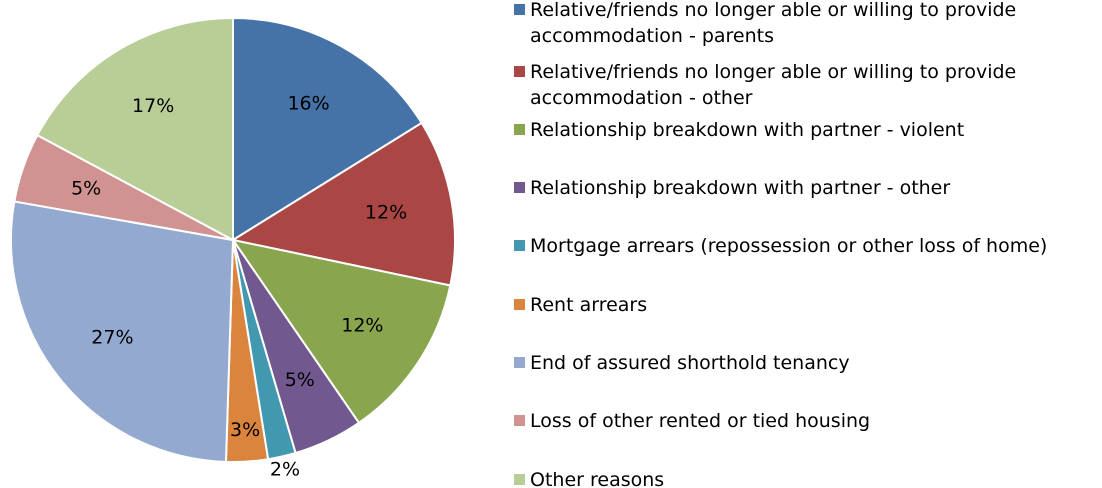  What do you see at coordinates (112, 337) in the screenshot?
I see `data-label: 27%` at bounding box center [112, 337].